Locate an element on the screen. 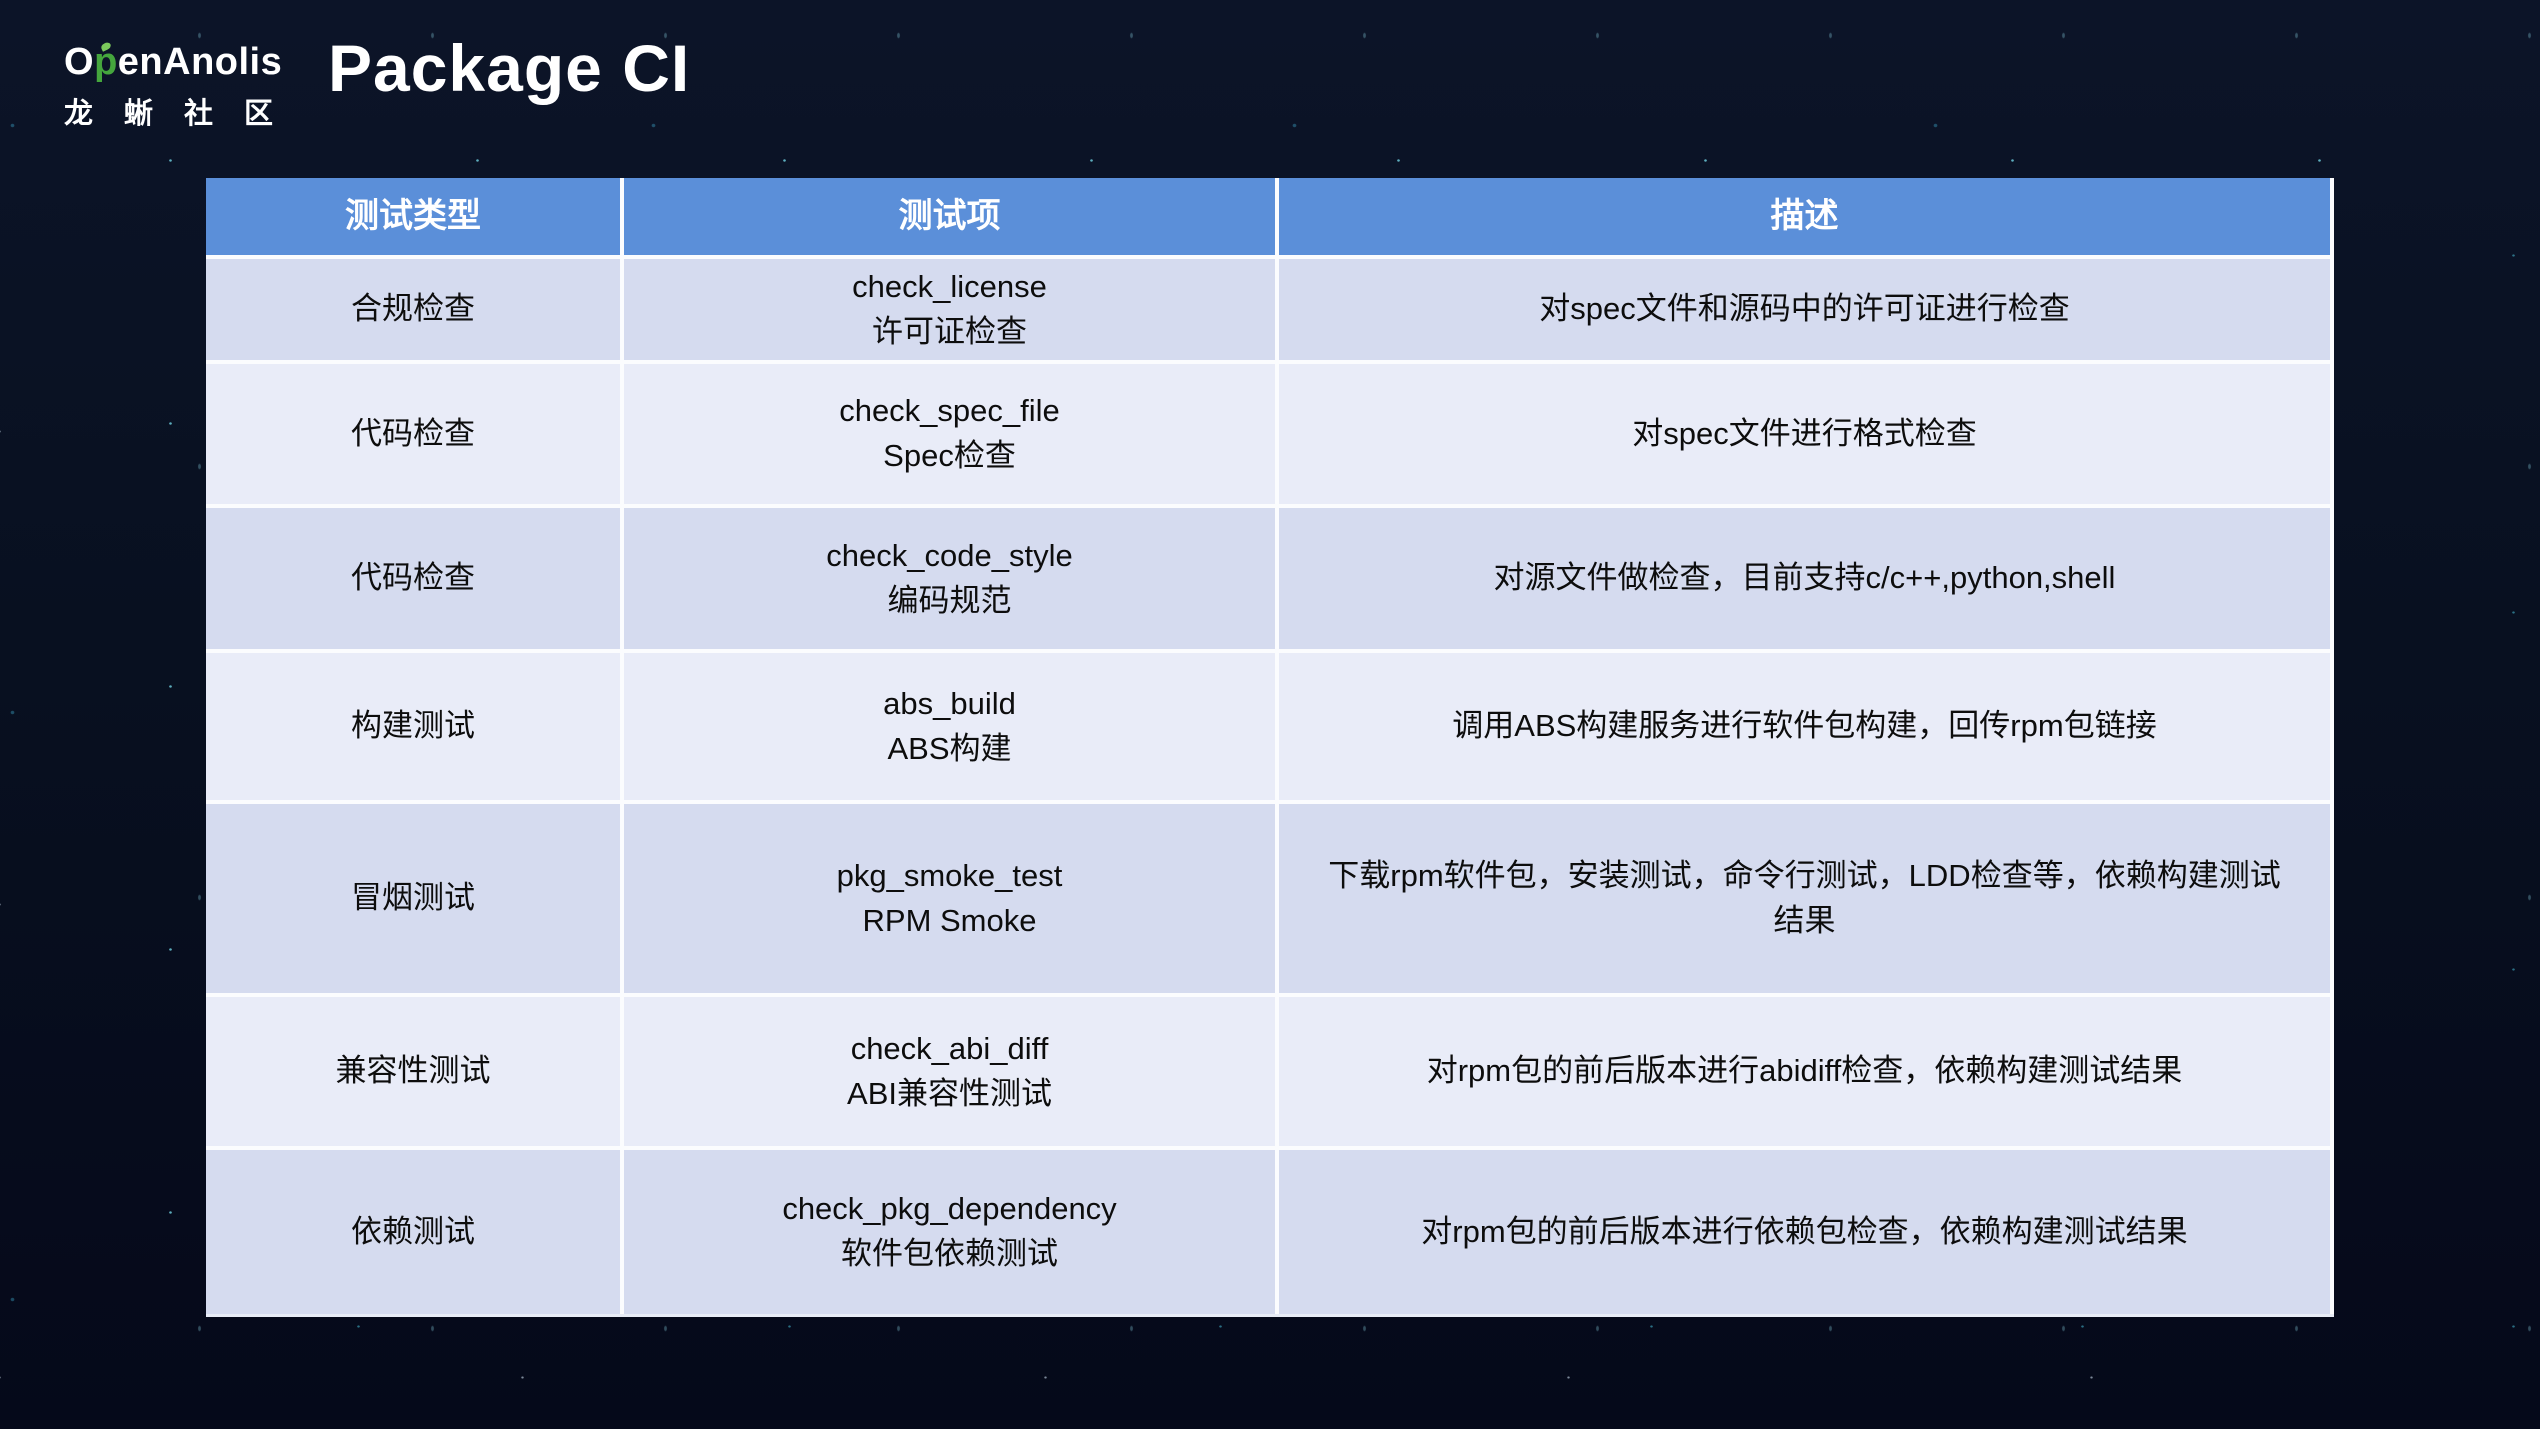 This screenshot has height=1429, width=2540. cell-test-item: check_code_style 编码规范 is located at coordinates (949, 578).